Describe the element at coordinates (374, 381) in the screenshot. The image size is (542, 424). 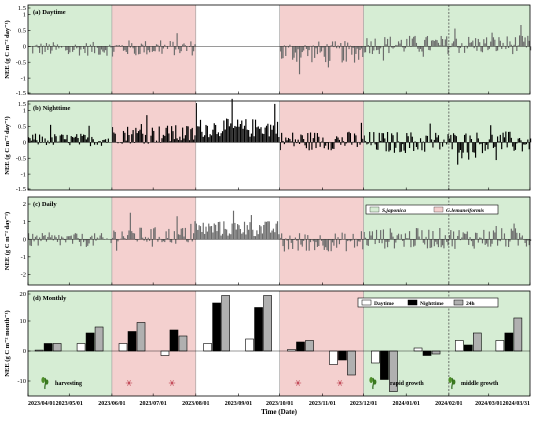
I see `kelp-blade` at that location.